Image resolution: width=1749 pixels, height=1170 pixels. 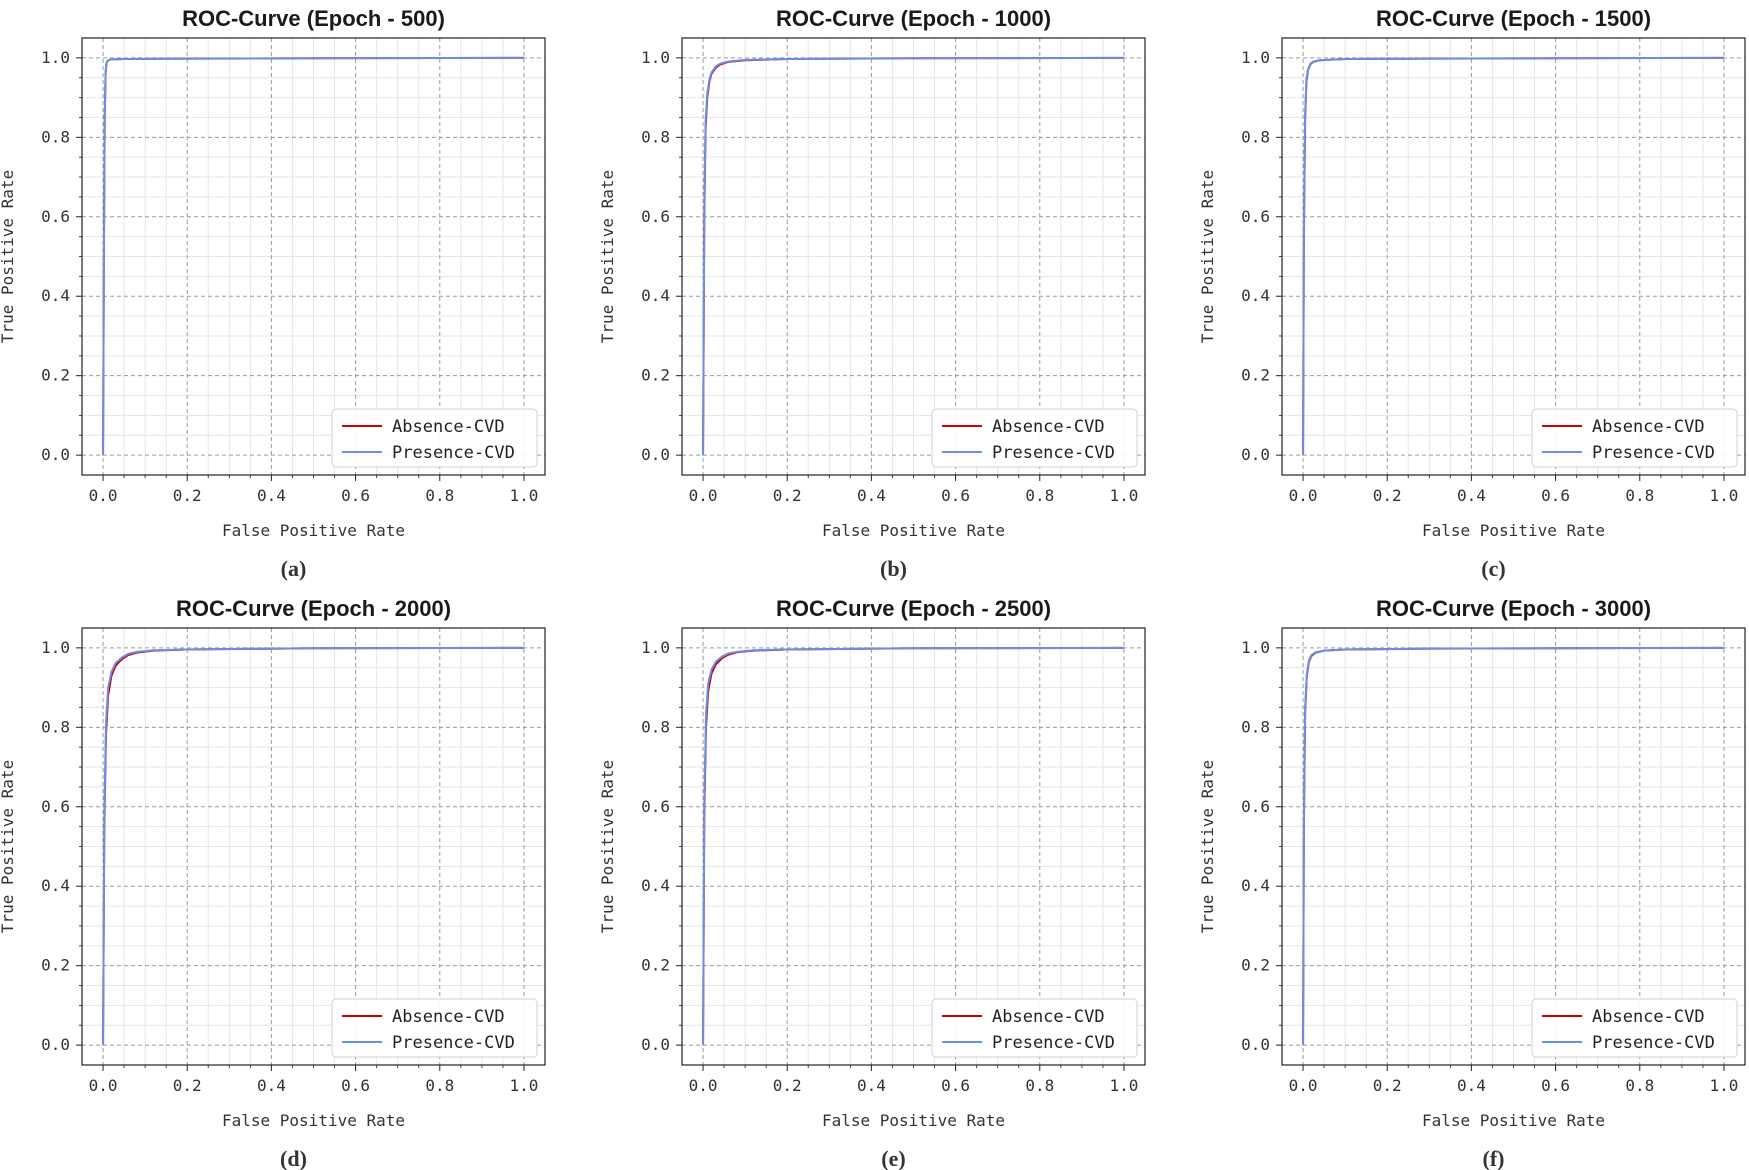 I want to click on chart-title: ROC-Curve (Epoch - 1000), so click(x=913, y=18).